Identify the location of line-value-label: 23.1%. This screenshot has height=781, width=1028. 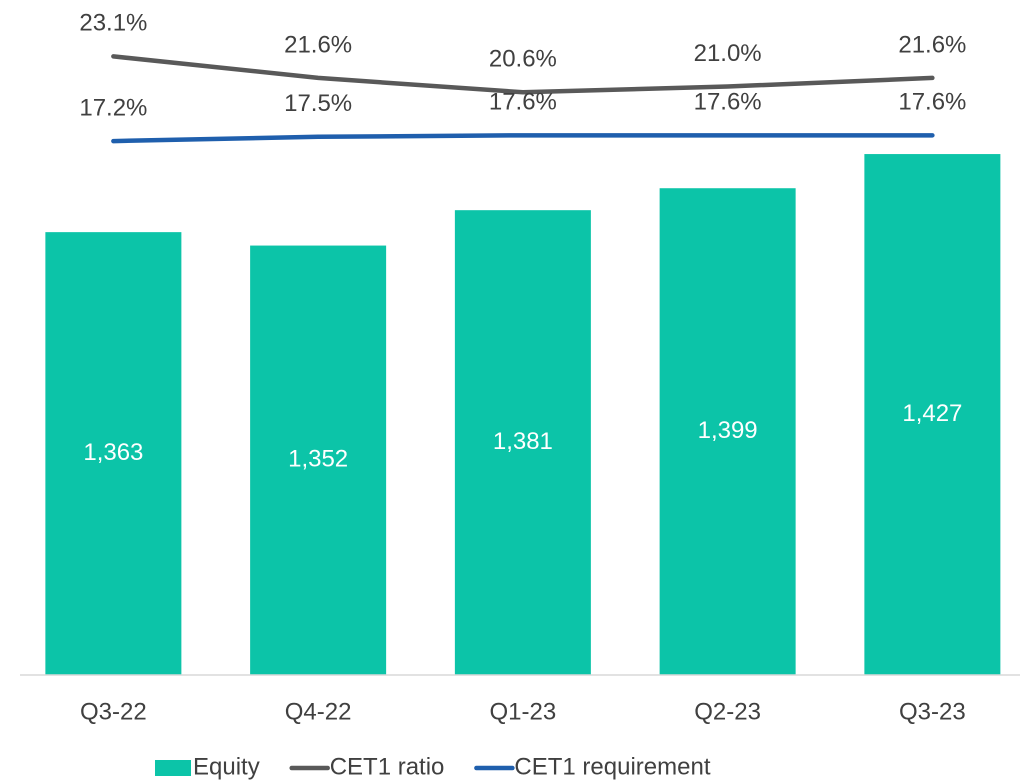
(113, 23).